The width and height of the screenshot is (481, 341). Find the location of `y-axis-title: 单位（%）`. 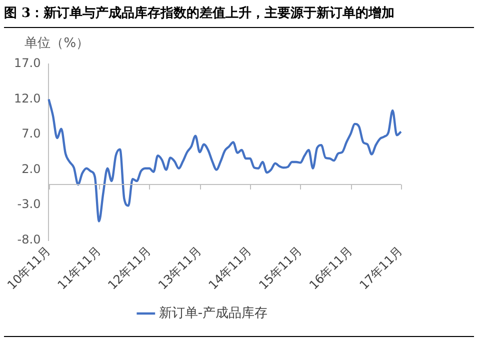

y-axis-title: 单位（%） is located at coordinates (57, 43).